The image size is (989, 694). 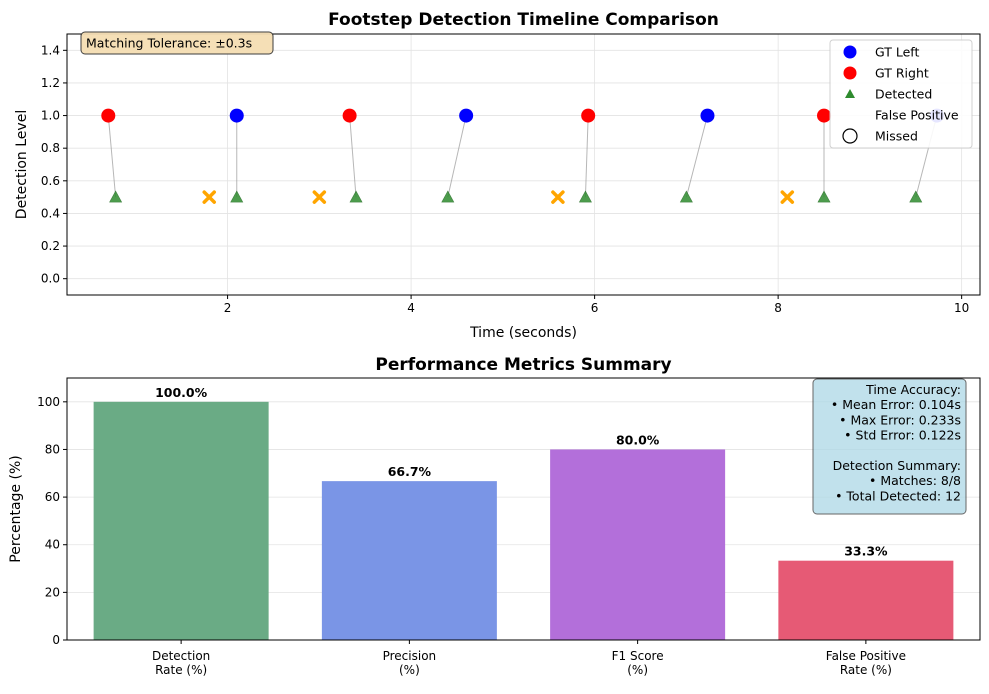 I want to click on y-tick-label: 1.2, so click(x=50, y=83).